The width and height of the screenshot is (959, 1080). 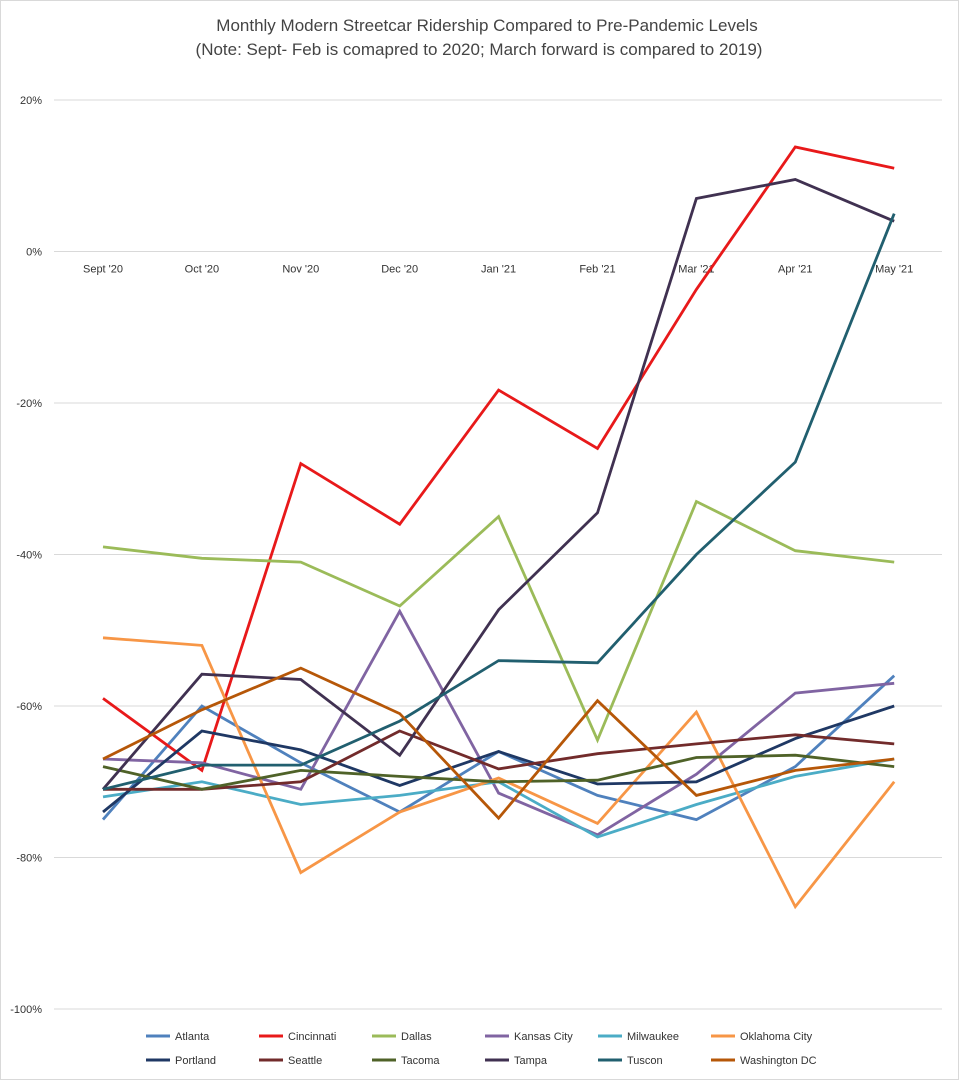 I want to click on y-tick-label: -60%, so click(x=29, y=707).